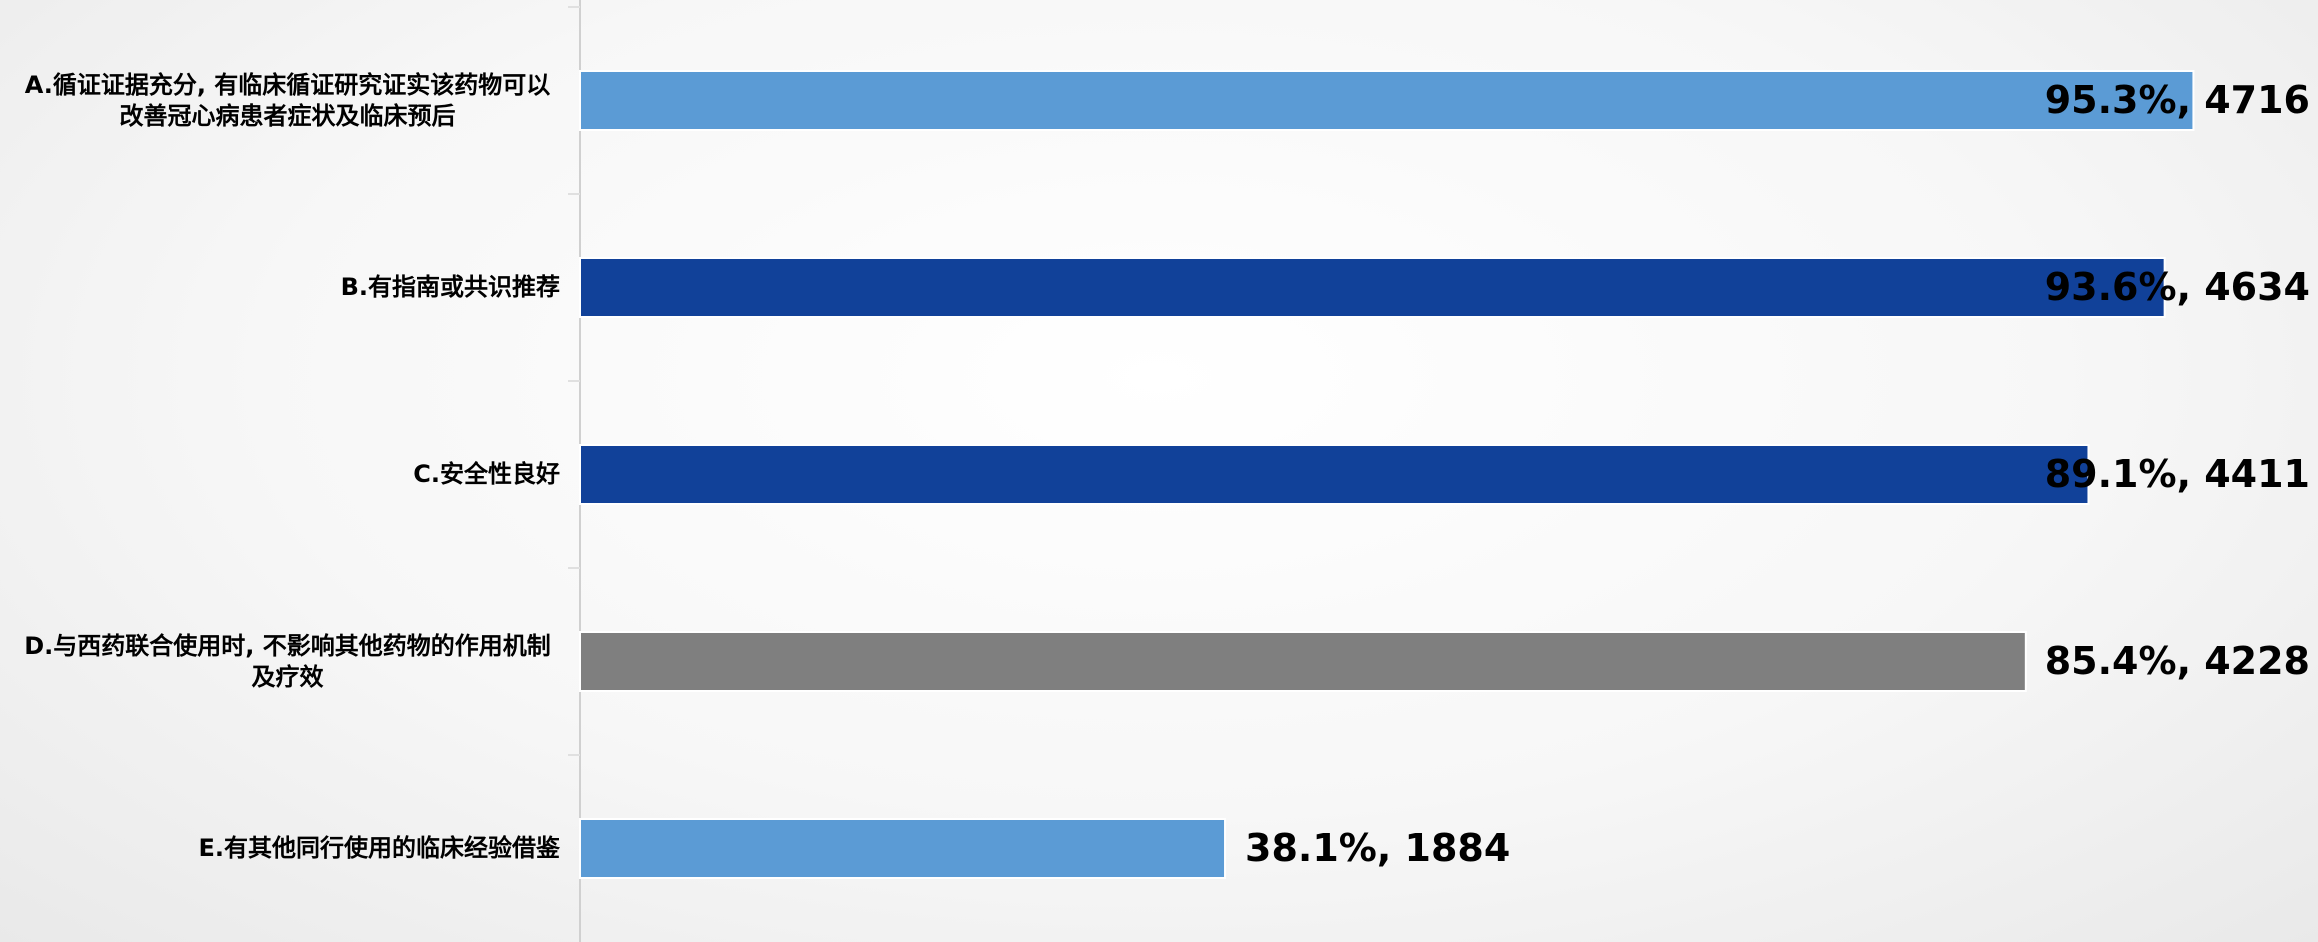  I want to click on category-label: E.有其他同行使用的临床经验借鉴, so click(280, 849).